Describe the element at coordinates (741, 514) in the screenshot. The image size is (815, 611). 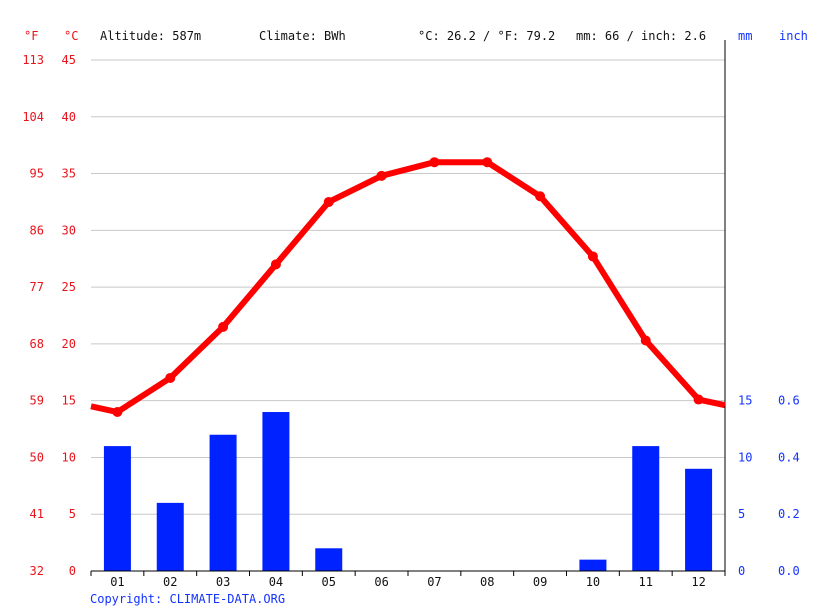
I see `mm-tick-label: 5` at that location.